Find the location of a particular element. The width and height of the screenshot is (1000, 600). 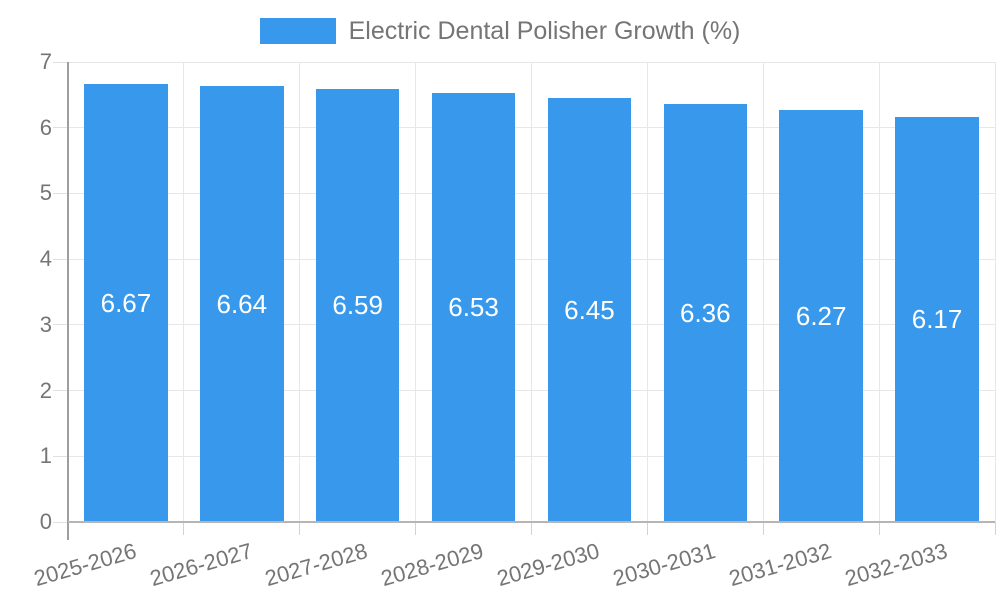

x-axis-category-label: 2030-2031 is located at coordinates (664, 565).